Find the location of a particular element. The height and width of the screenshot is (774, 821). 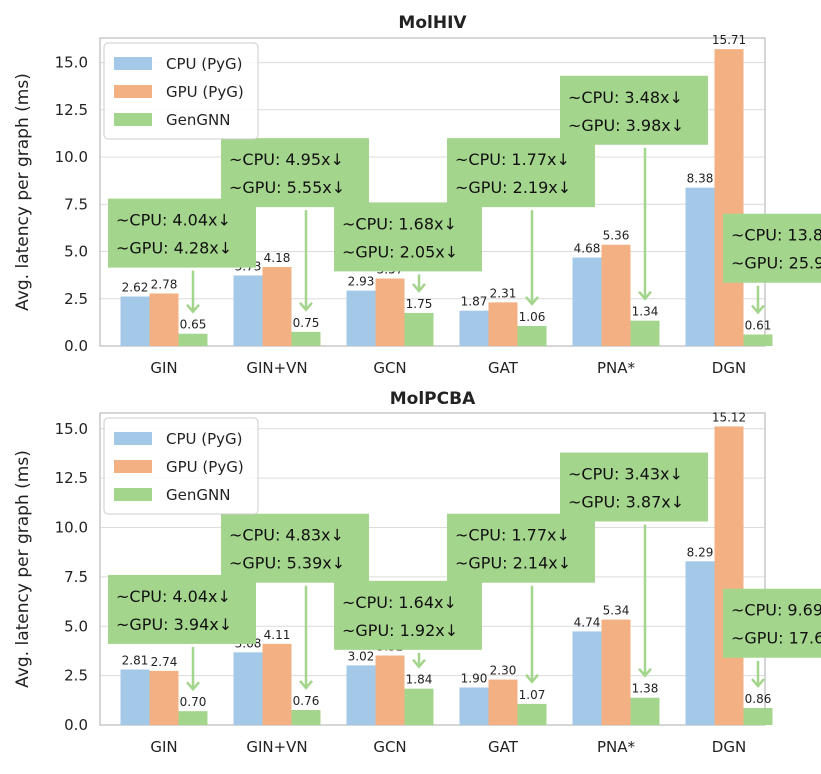

annotation-cpu-text: ~CPU: 4.83x↓ is located at coordinates (286, 535).